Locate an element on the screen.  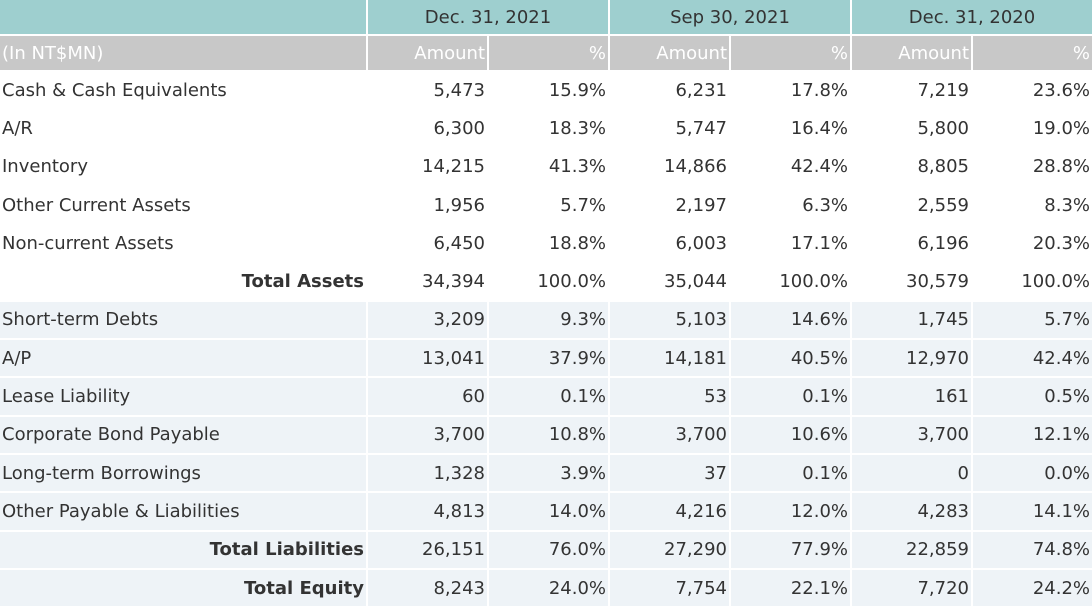
data-row: Long-term Borrowings 1,328 3.9% 37 0.1% 0 0.0% is located at coordinates (546, 473).